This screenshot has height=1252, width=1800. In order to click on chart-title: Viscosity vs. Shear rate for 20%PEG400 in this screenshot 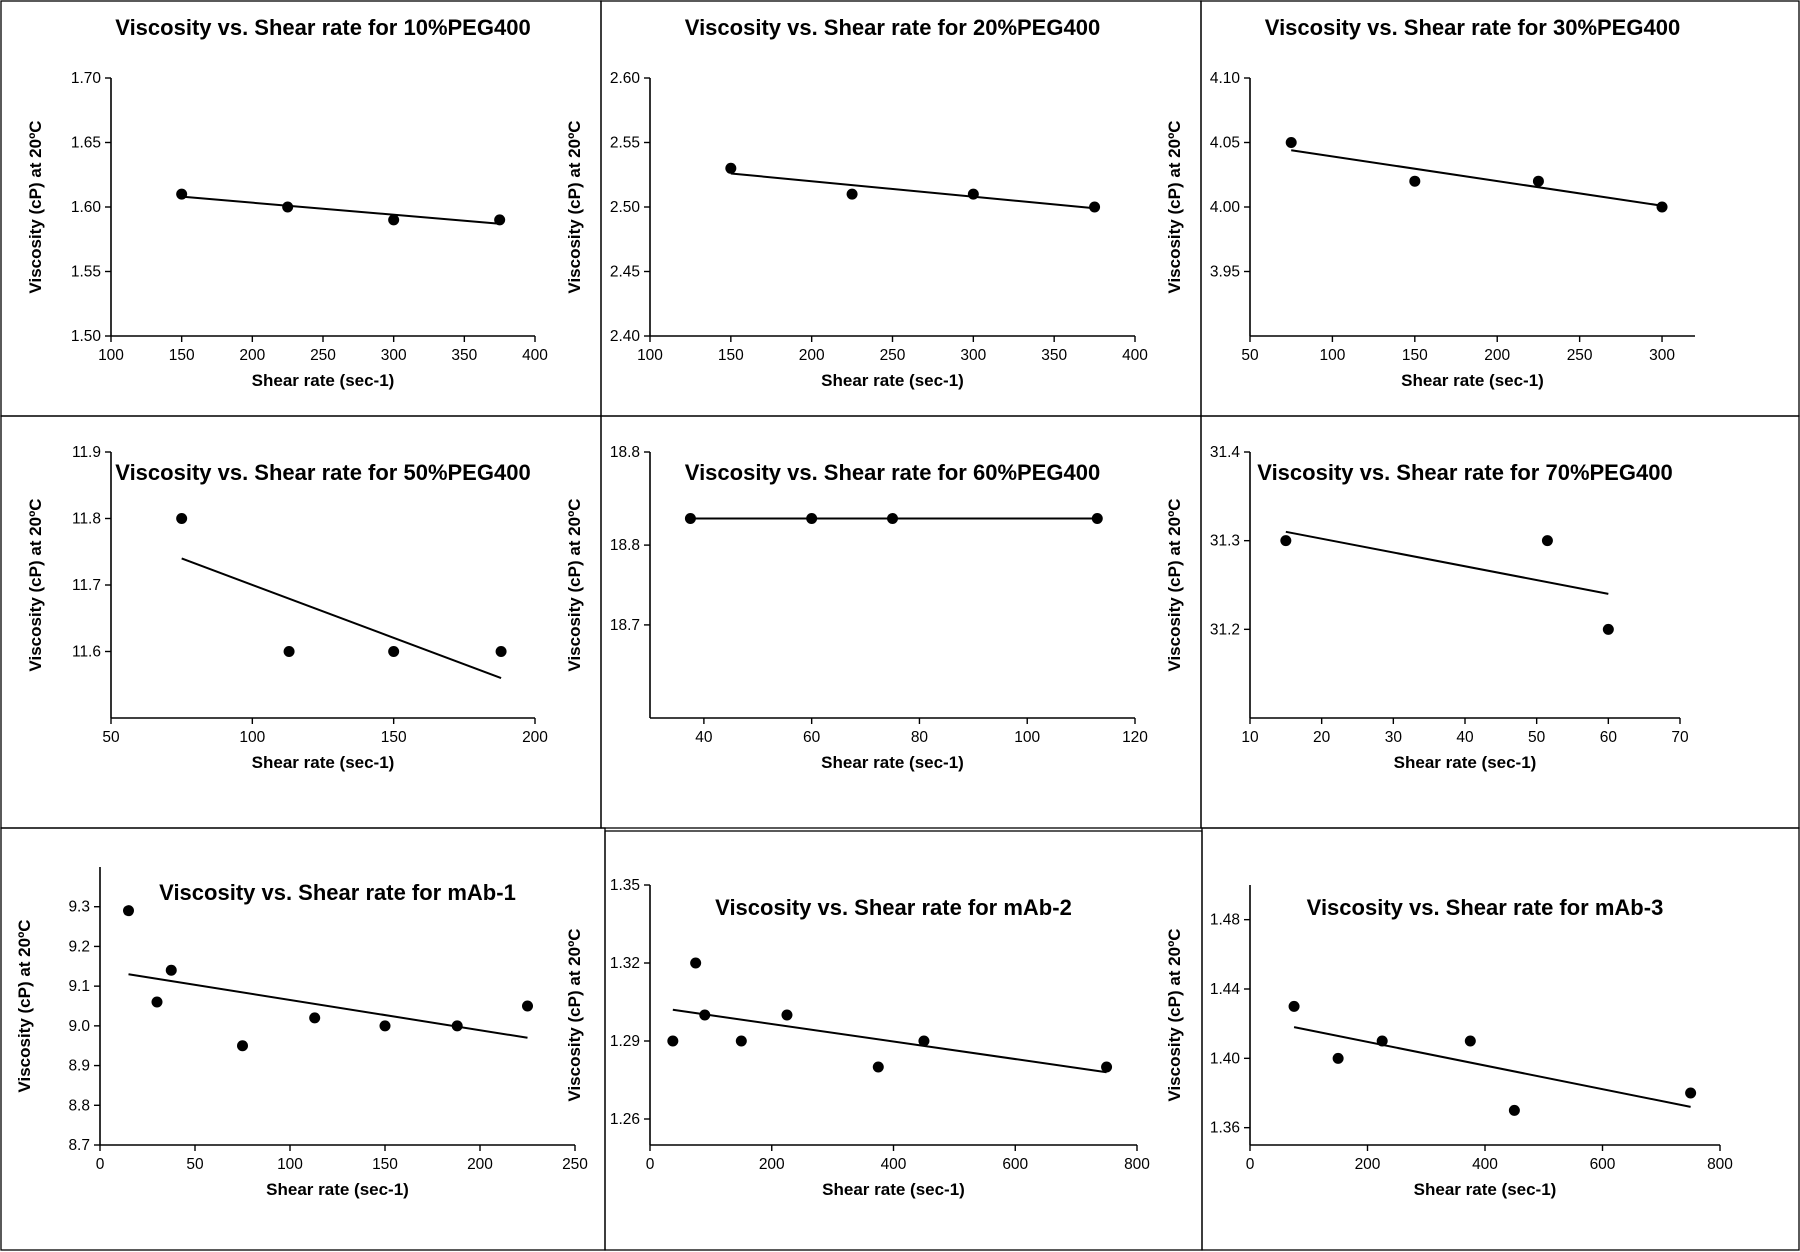, I will do `click(892, 27)`.